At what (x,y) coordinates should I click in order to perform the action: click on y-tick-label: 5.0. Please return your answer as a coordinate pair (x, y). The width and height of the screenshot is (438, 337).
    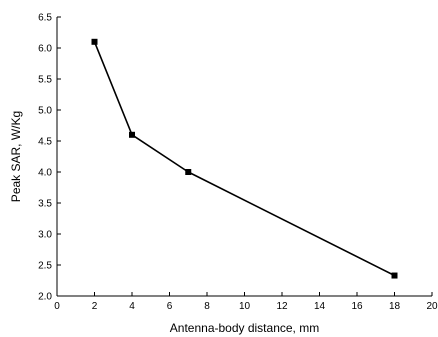
    Looking at the image, I should click on (45, 111).